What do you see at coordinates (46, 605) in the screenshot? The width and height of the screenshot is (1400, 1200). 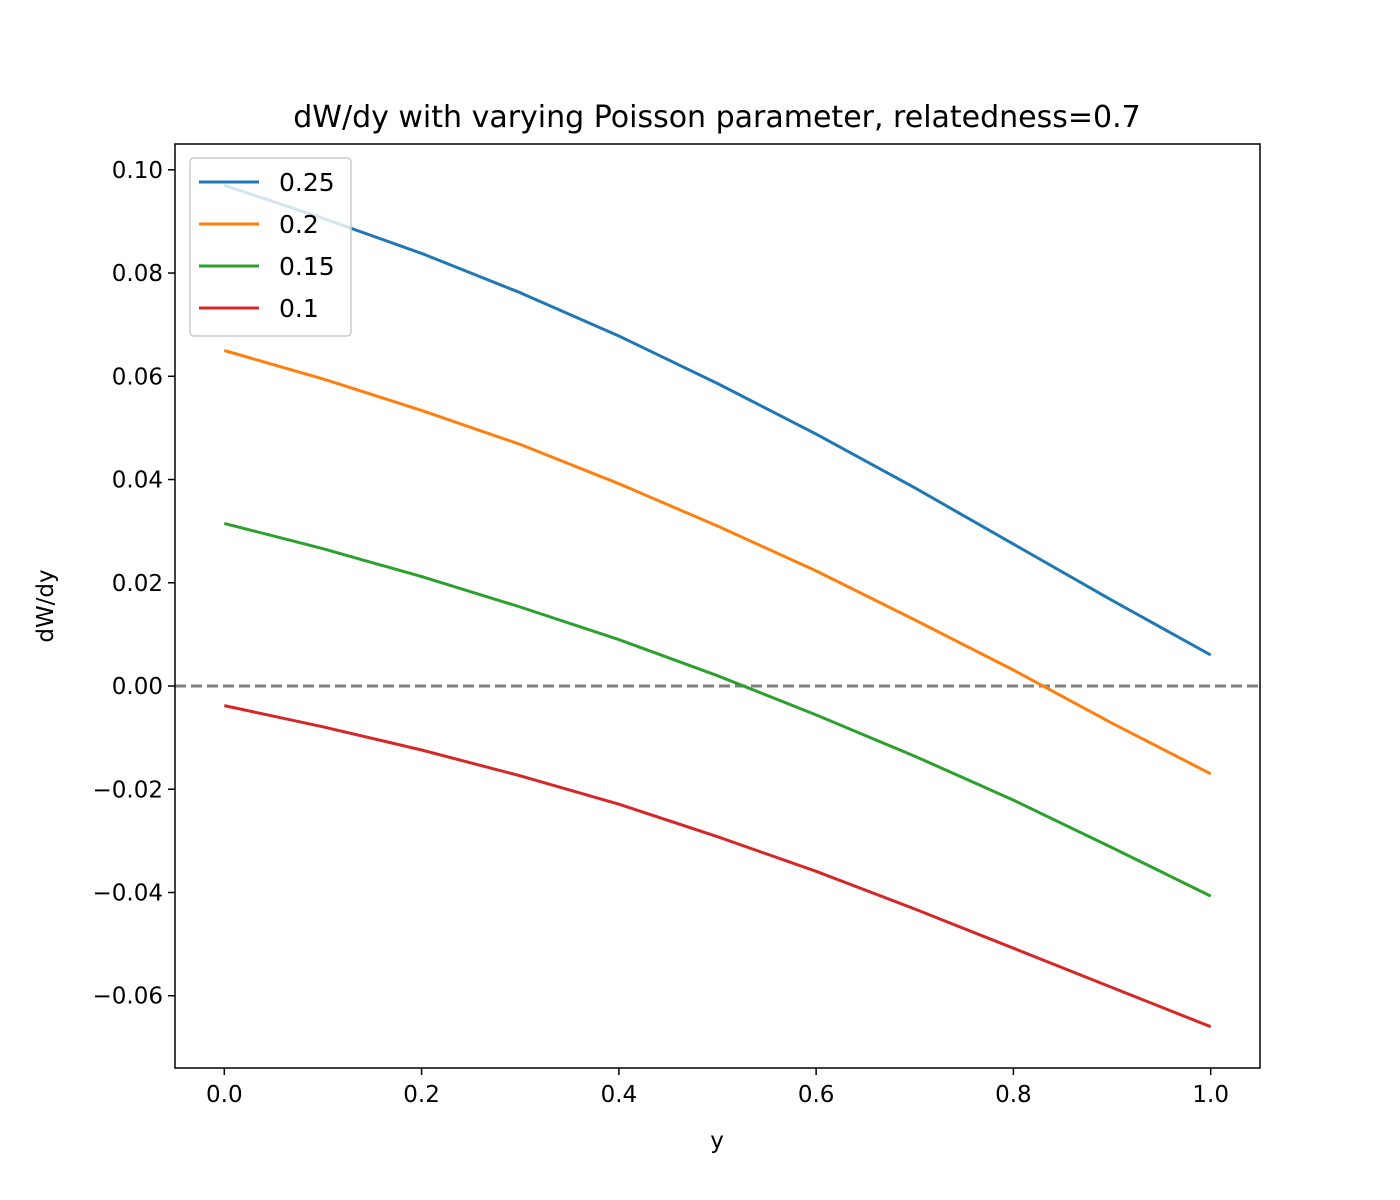 I see `y-axis-label: dW/dy` at bounding box center [46, 605].